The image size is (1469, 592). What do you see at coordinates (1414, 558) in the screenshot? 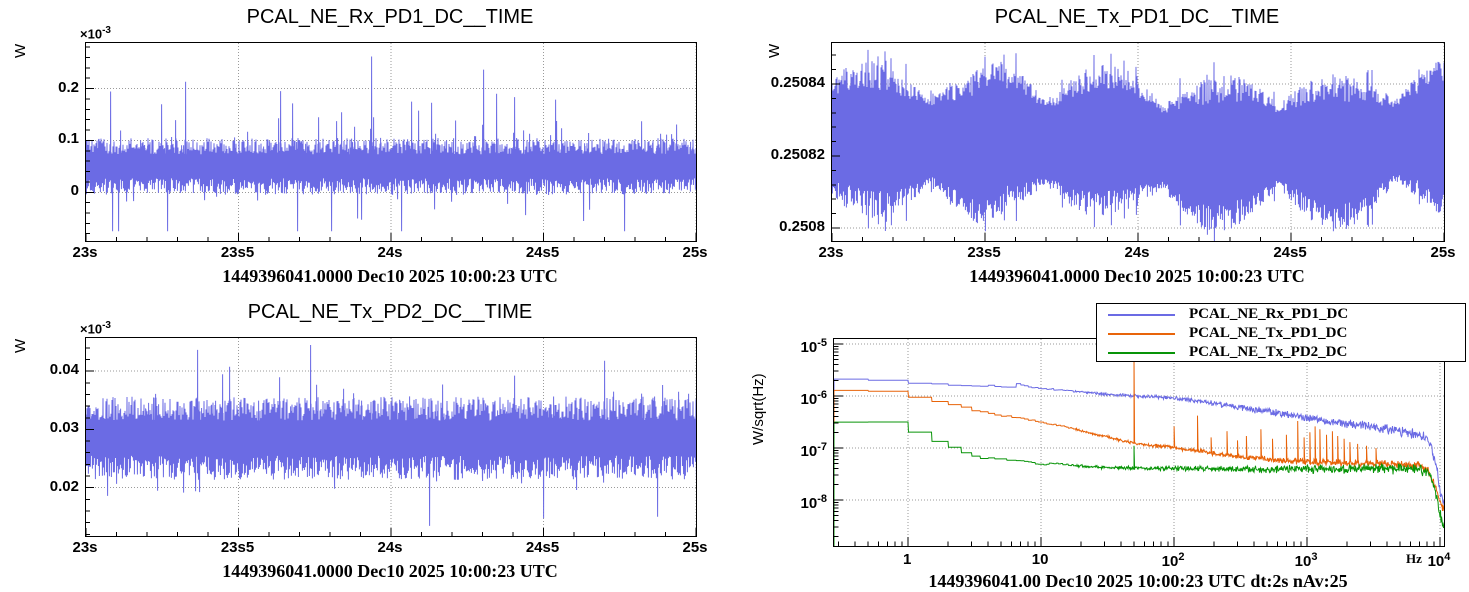
I see `x-axis-unit-label: Hz` at bounding box center [1414, 558].